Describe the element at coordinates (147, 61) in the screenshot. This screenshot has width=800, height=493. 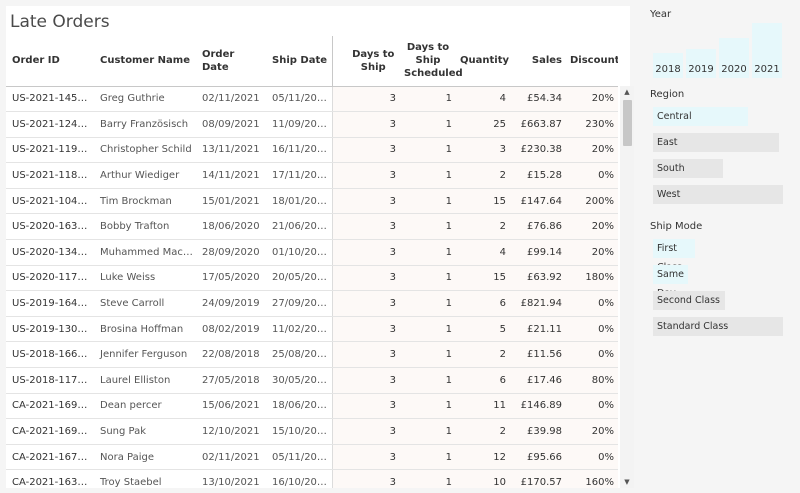
I see `header-customer-name: Customer Name` at that location.